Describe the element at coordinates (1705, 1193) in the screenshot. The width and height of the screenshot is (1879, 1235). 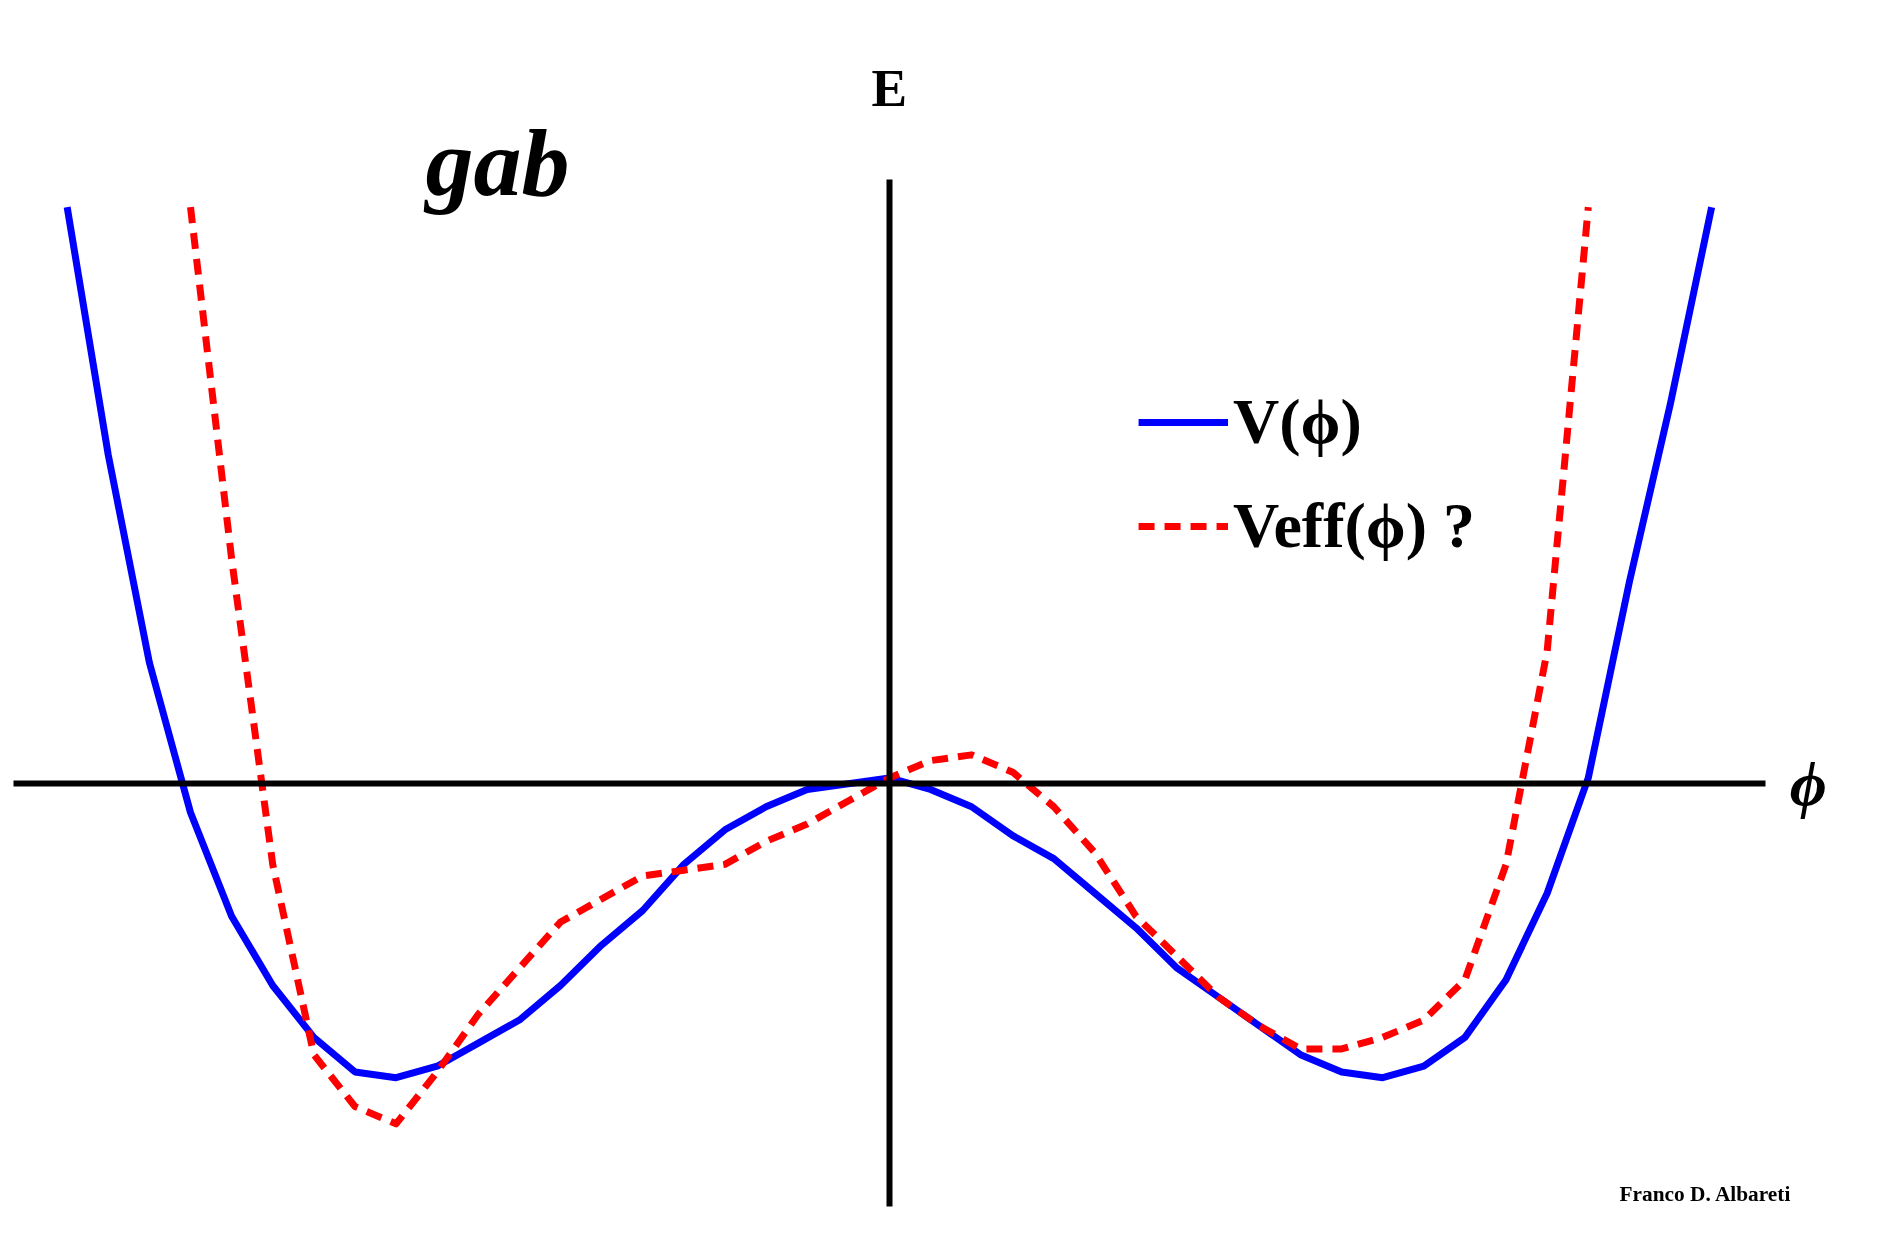
I see `text: Franco D. Albareti` at that location.